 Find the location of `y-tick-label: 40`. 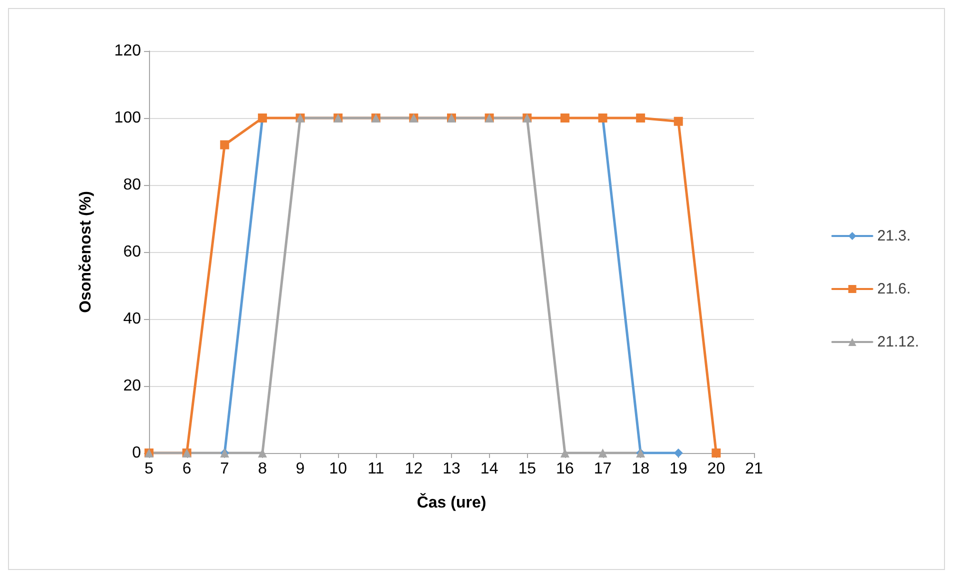

y-tick-label: 40 is located at coordinates (132, 319).